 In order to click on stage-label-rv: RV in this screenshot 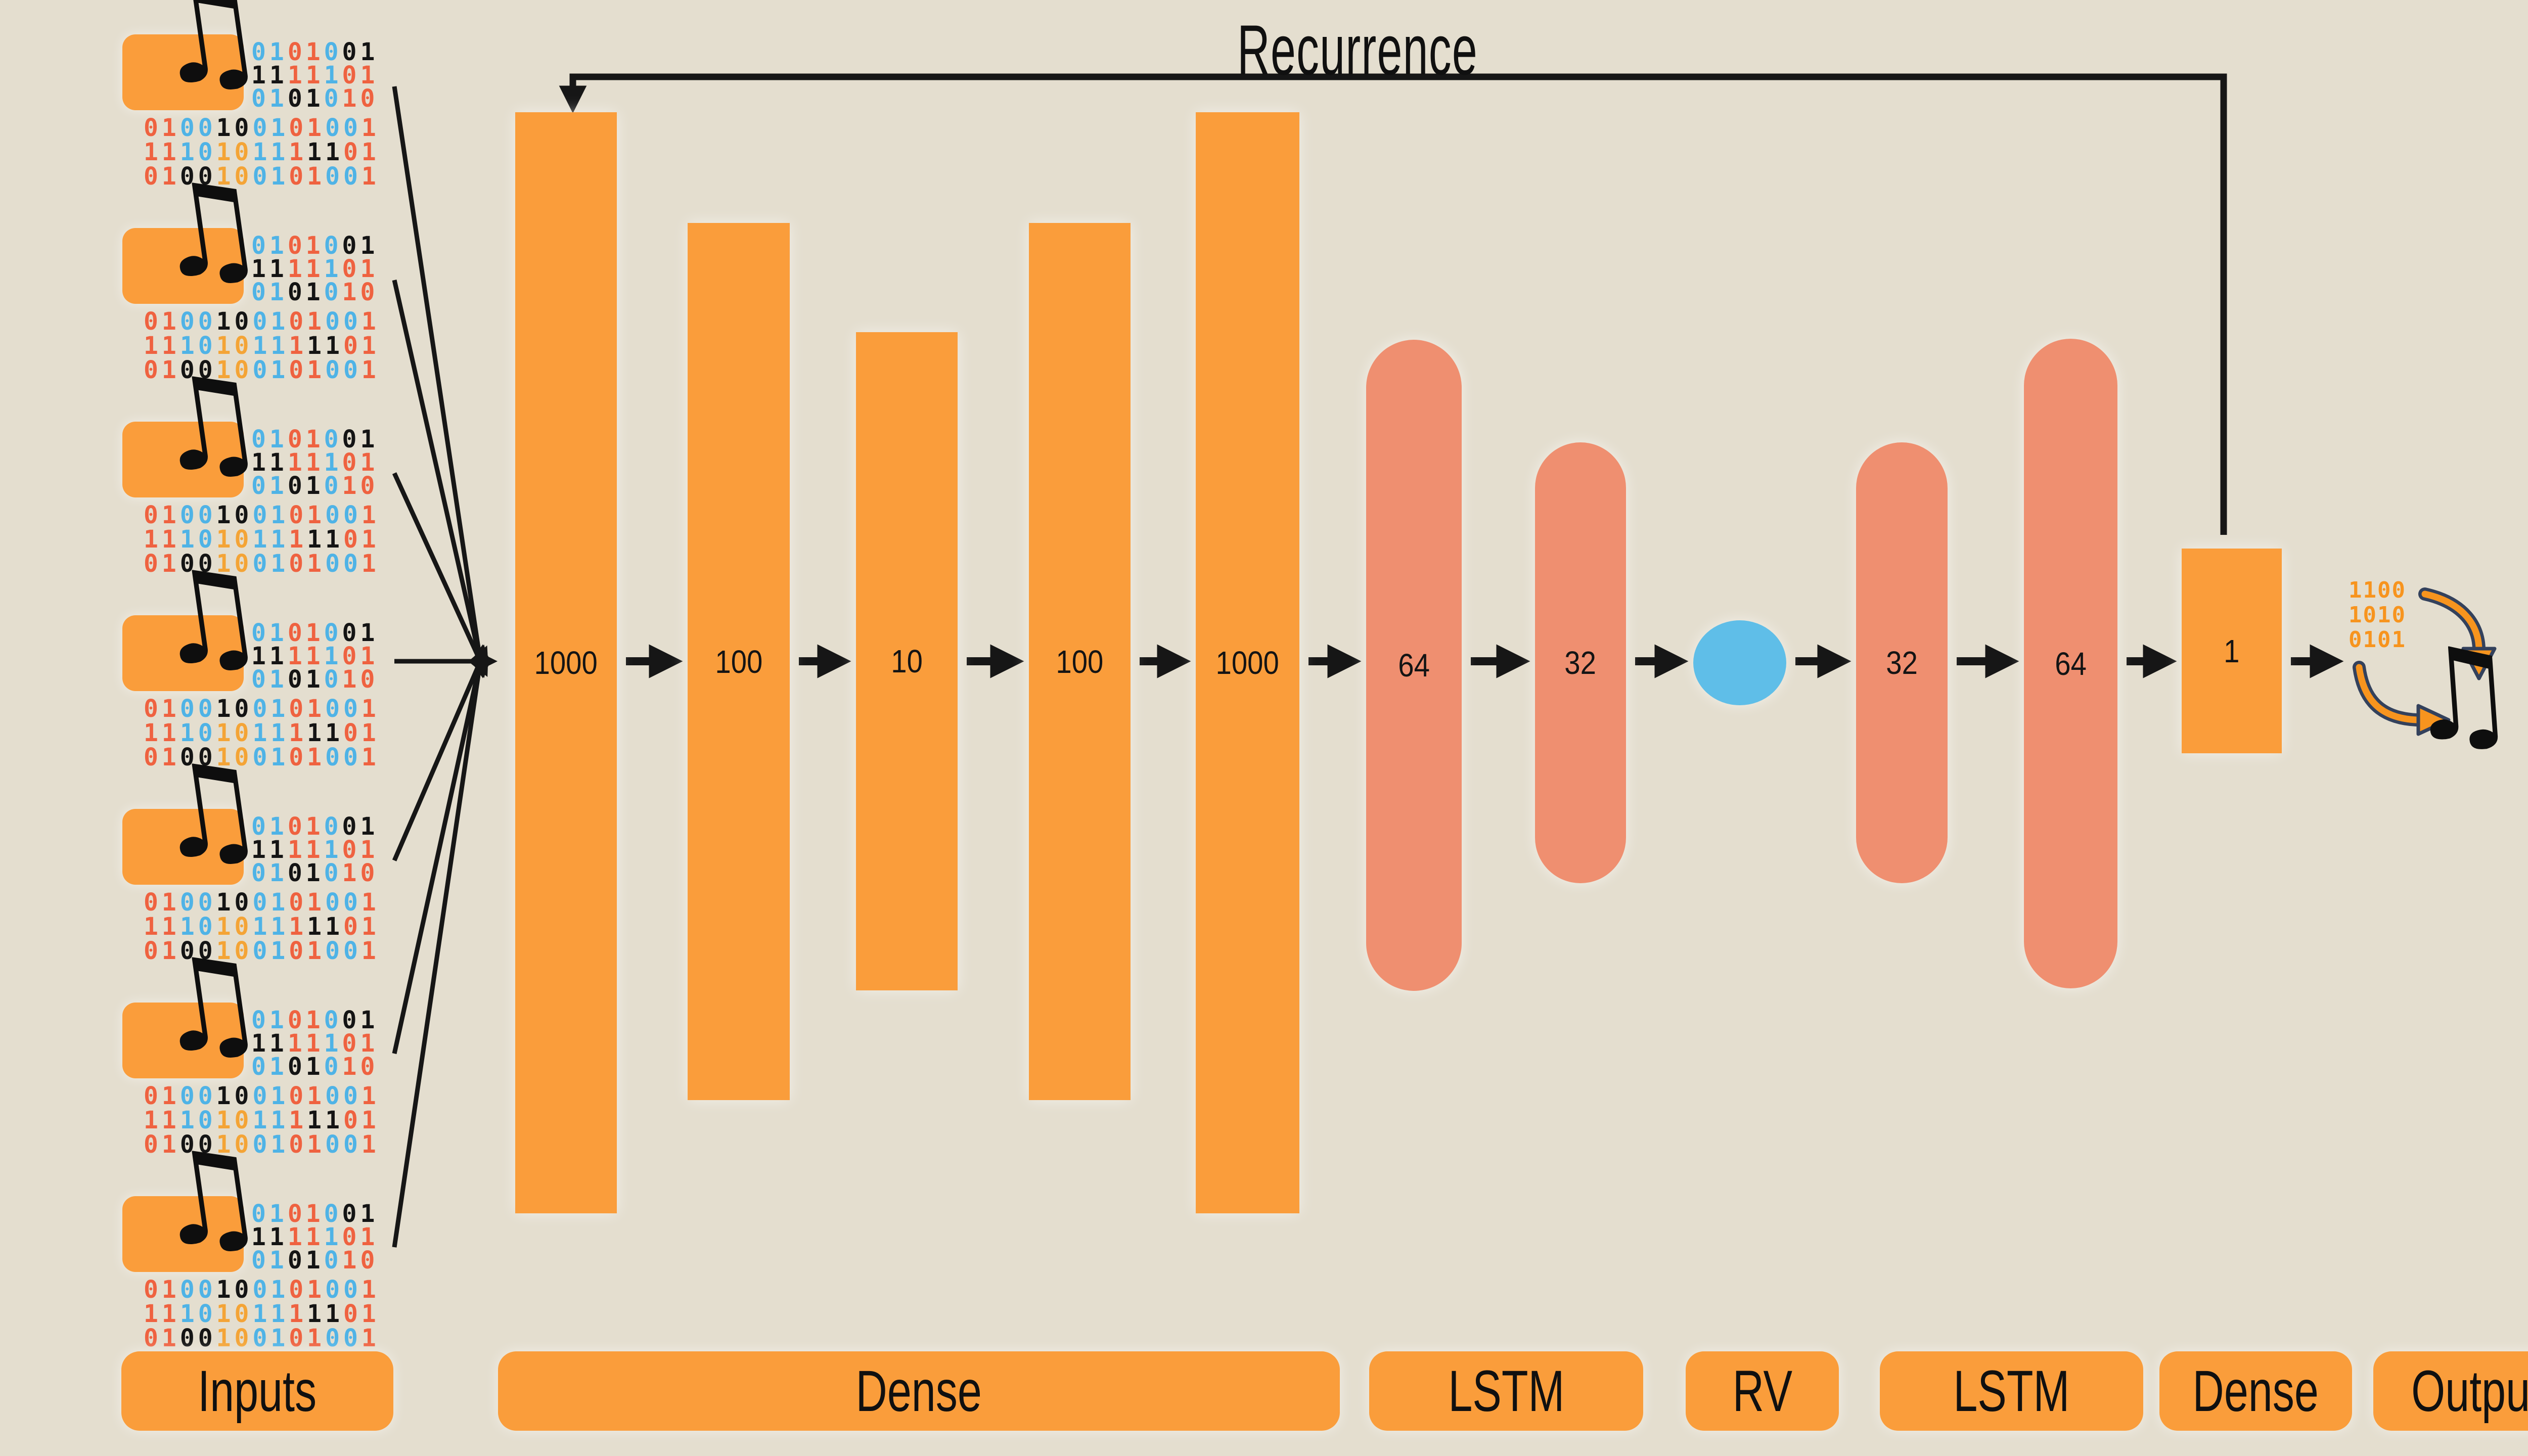, I will do `click(1763, 1391)`.